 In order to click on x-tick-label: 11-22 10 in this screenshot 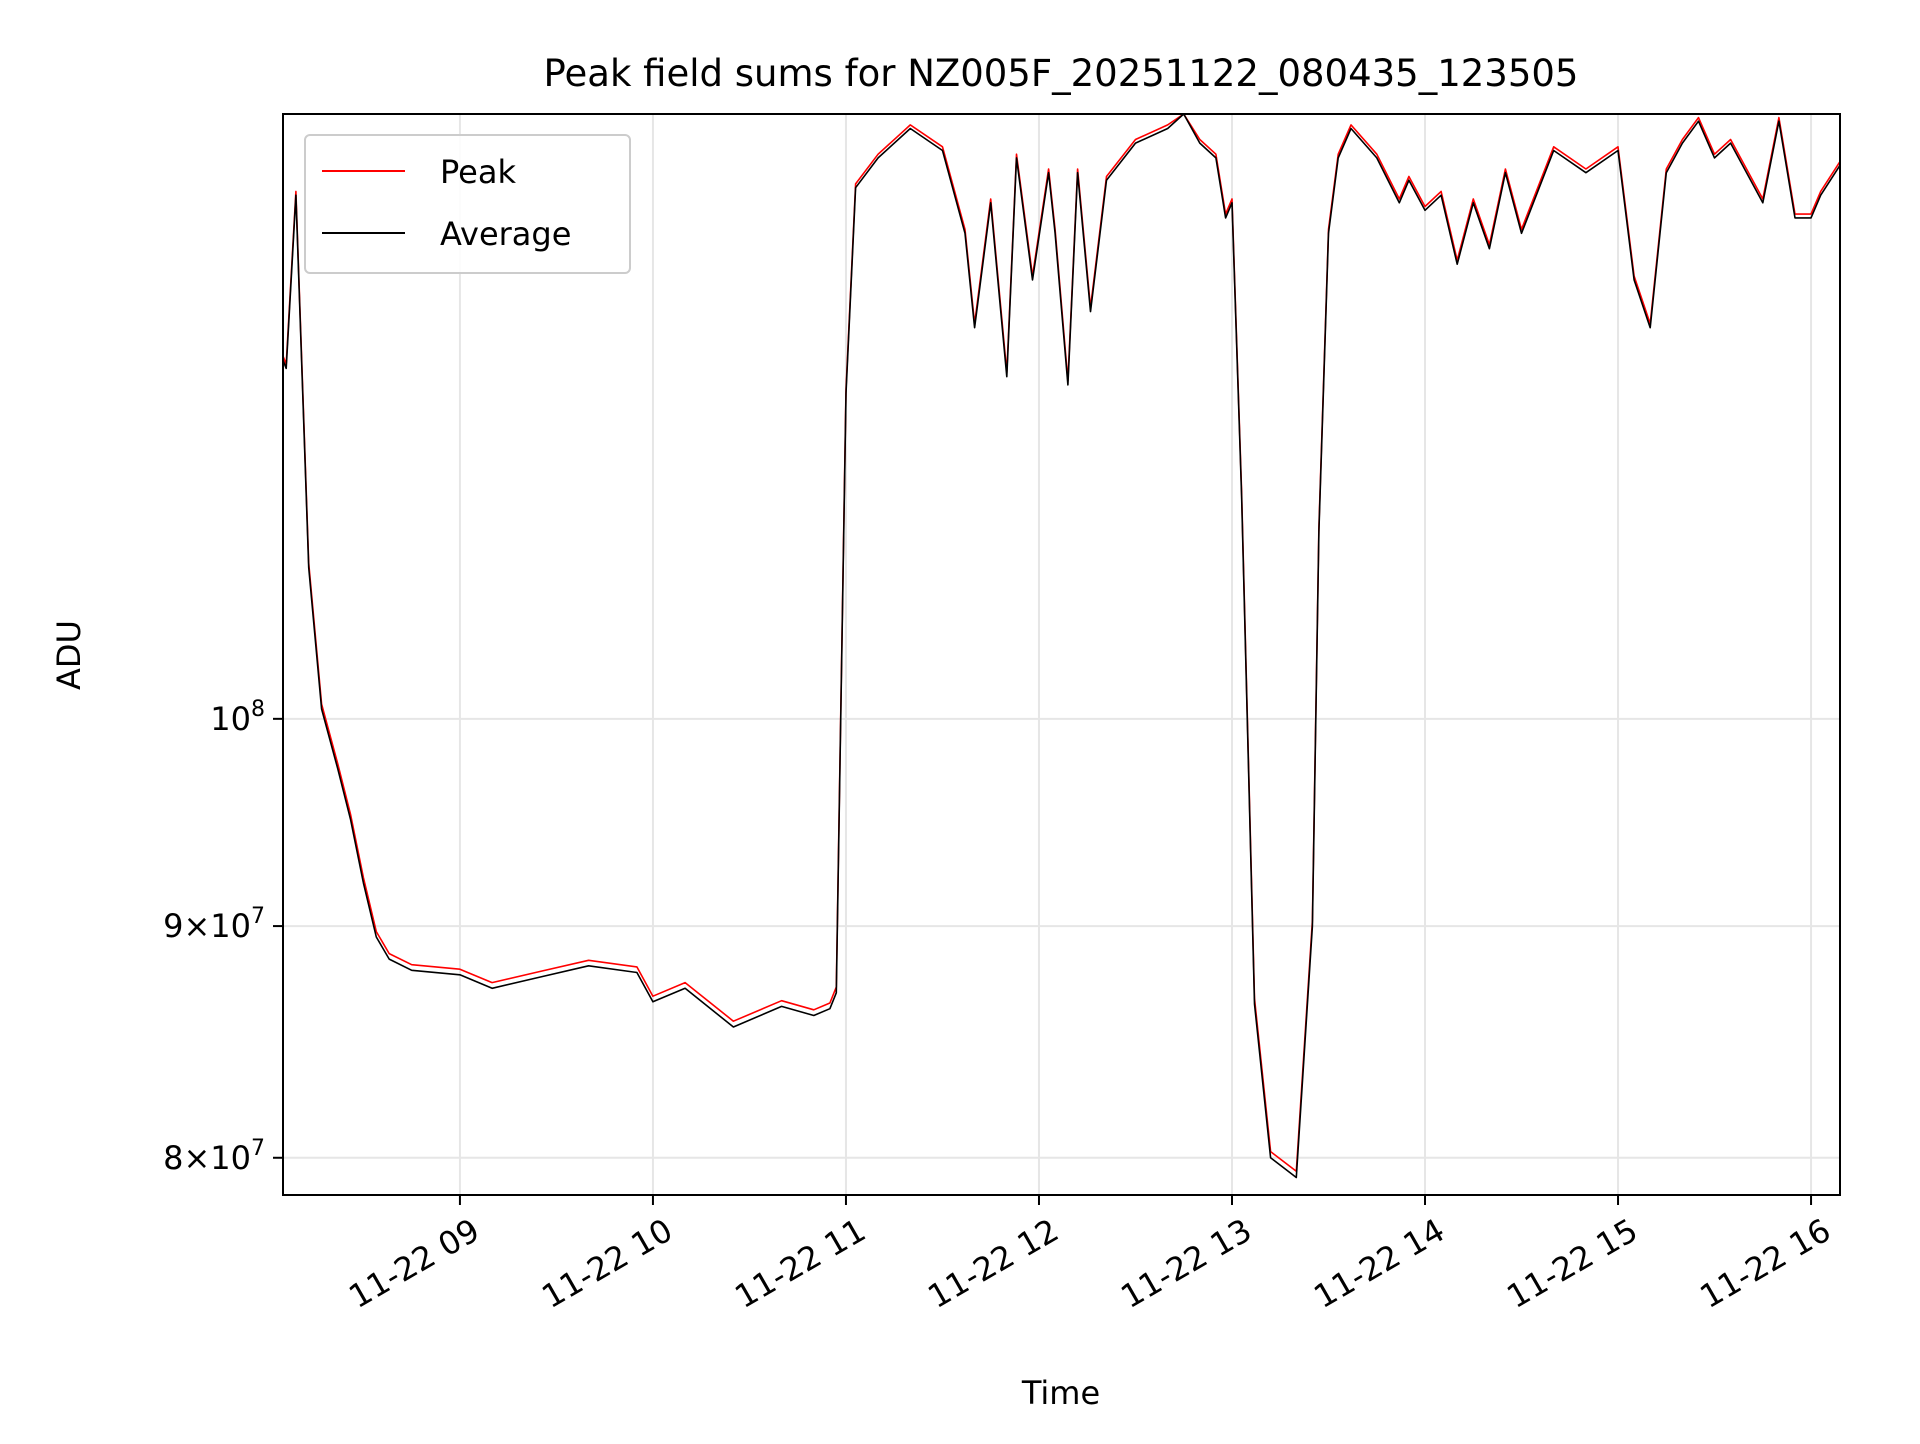, I will do `click(607, 1263)`.